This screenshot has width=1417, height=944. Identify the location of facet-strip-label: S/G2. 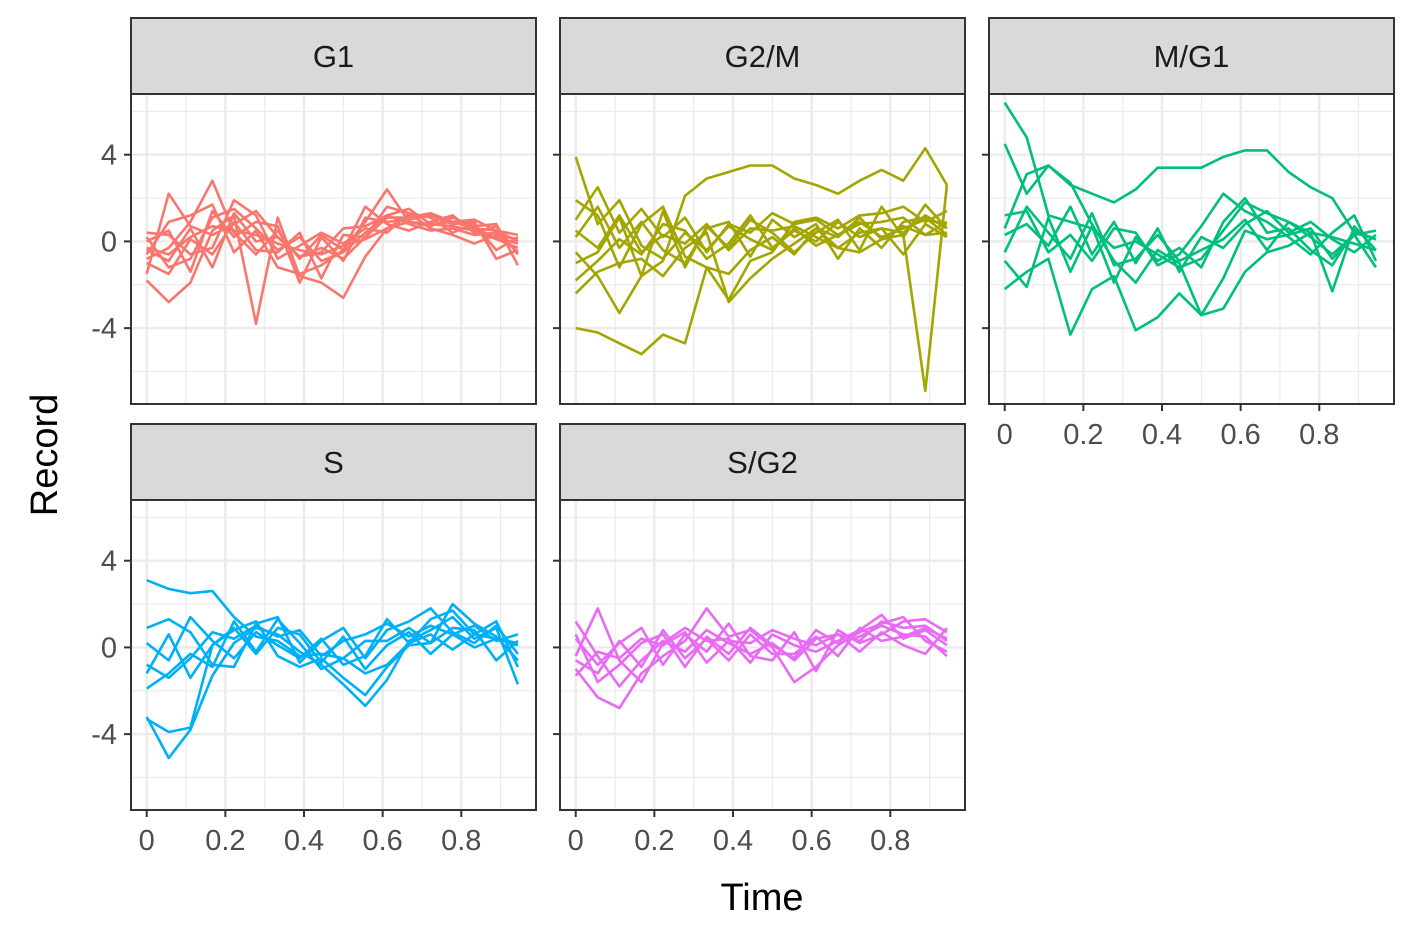
(762, 462).